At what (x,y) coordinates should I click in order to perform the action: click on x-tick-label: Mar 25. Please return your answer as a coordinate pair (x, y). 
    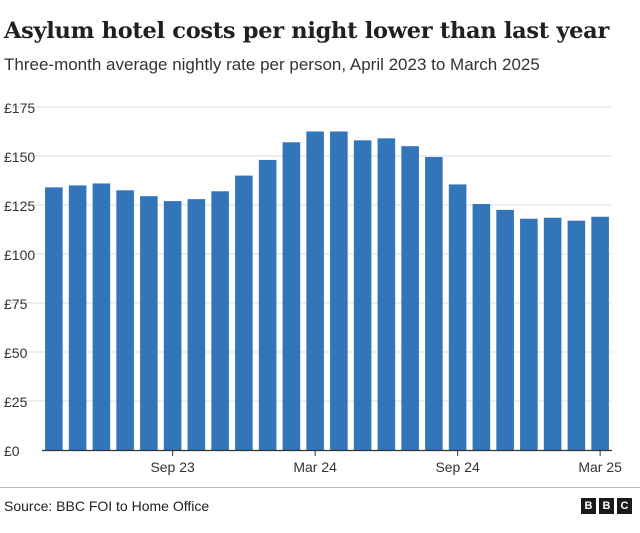
    Looking at the image, I should click on (600, 467).